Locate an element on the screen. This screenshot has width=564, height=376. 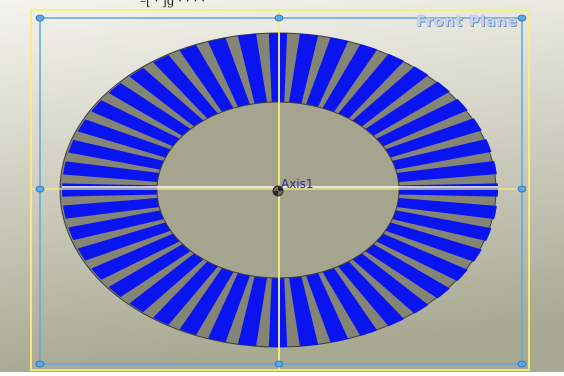
origin-icon is located at coordinates (278, 191).